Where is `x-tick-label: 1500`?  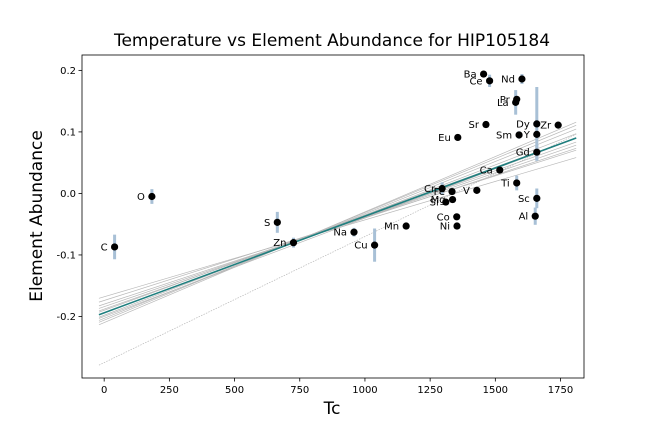 x-tick-label: 1500 is located at coordinates (495, 390).